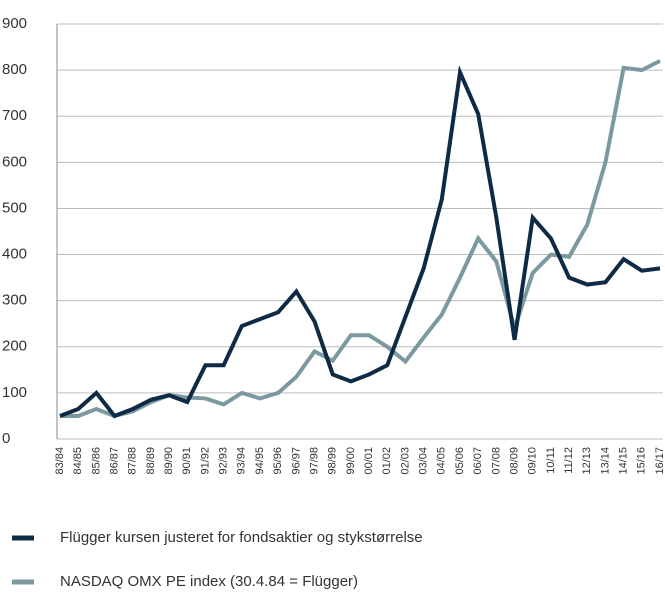 This screenshot has height=597, width=665. I want to click on x-tick-label: 06/07, so click(478, 461).